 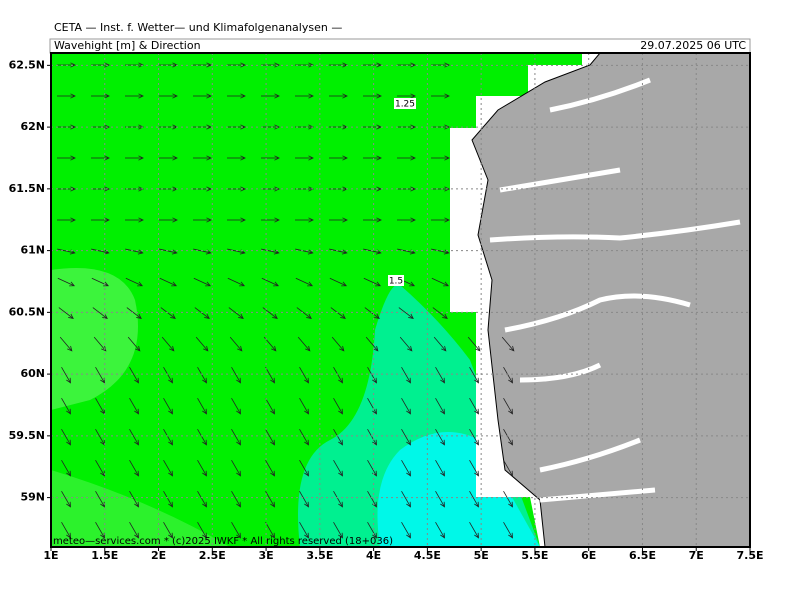 What do you see at coordinates (27, 311) in the screenshot?
I see `y-tick-label: 60.5N` at bounding box center [27, 311].